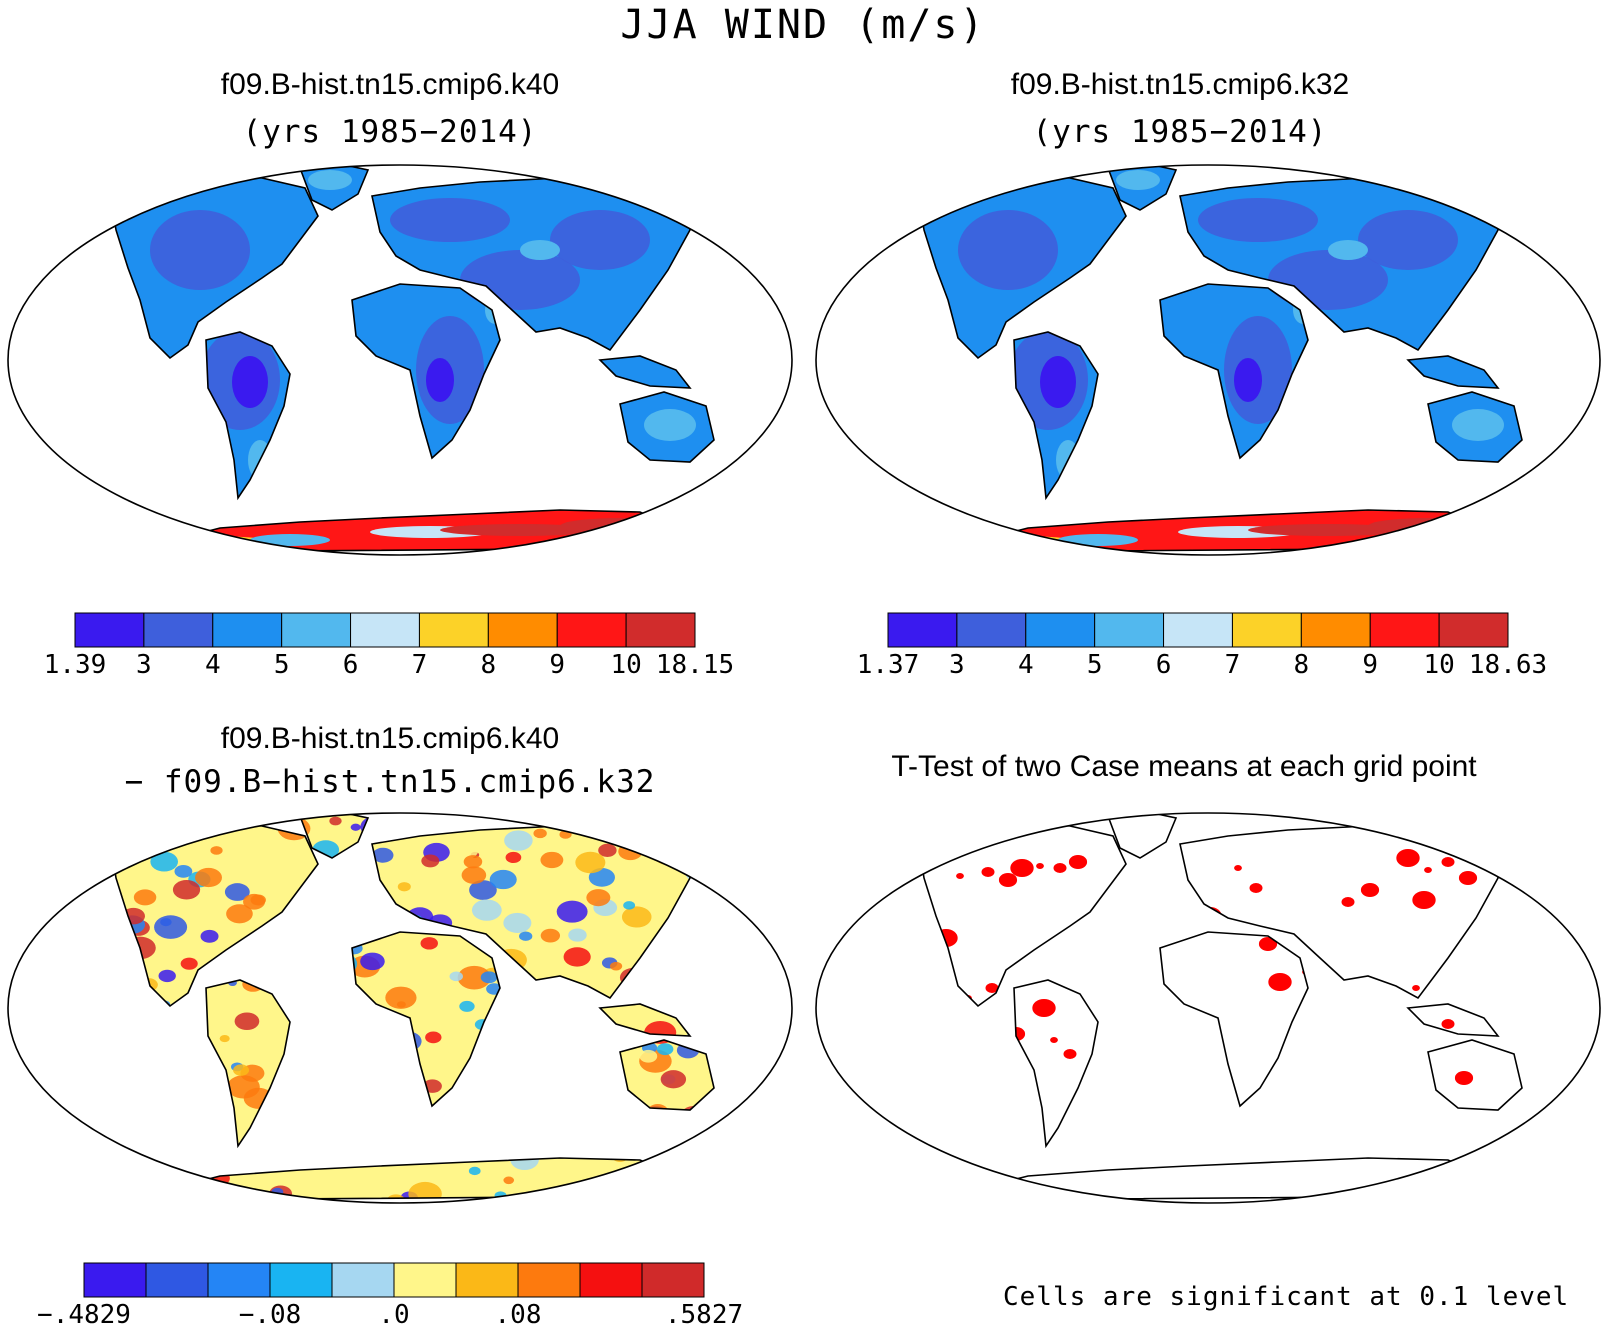 This screenshot has height=1330, width=1606. I want to click on colorbar-tick-label: 1.37, so click(888, 665).